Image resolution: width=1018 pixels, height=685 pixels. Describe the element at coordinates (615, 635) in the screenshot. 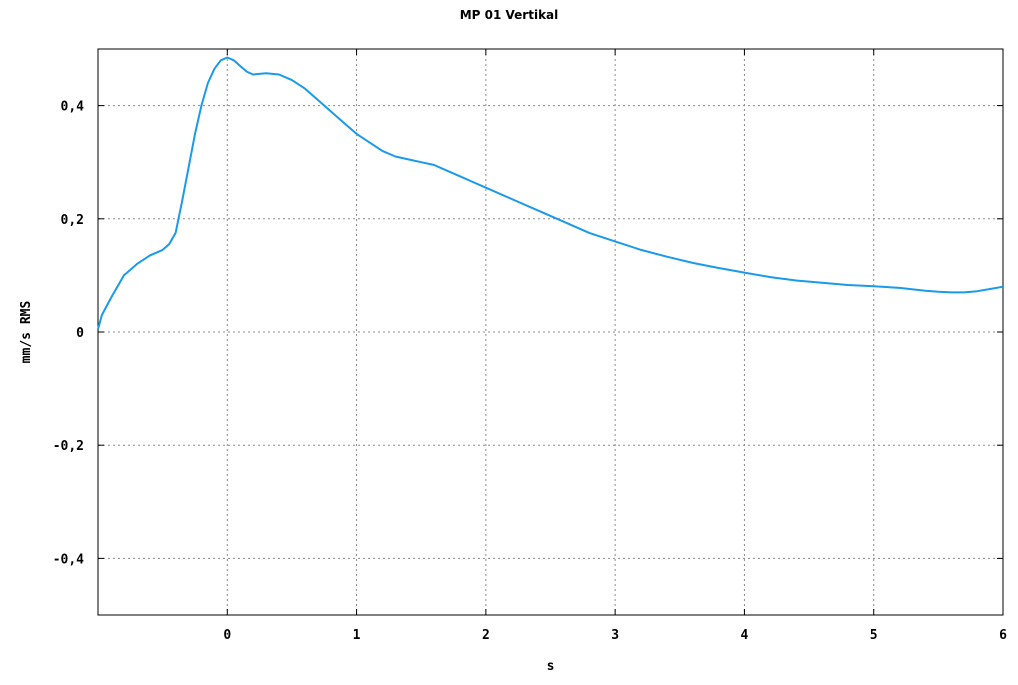

I see `x-tick-label: 3` at that location.